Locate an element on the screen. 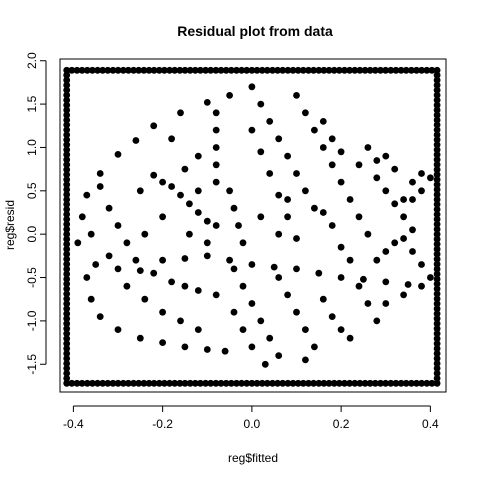 The width and height of the screenshot is (480, 480). x-tick-label: -0.2 is located at coordinates (162, 424).